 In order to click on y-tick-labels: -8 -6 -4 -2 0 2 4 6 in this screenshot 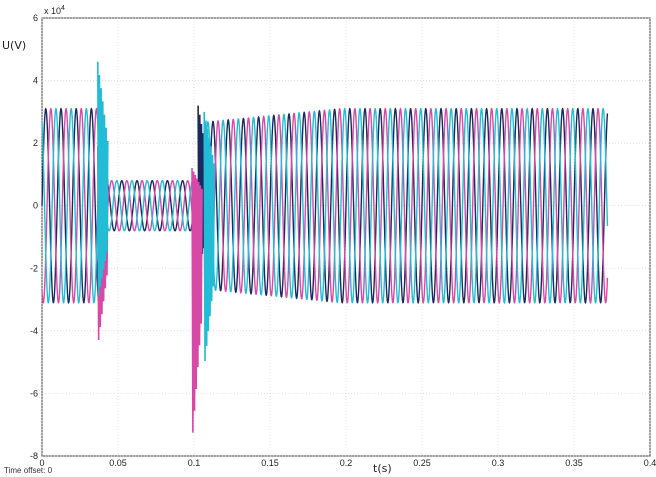, I will do `click(34, 237)`.